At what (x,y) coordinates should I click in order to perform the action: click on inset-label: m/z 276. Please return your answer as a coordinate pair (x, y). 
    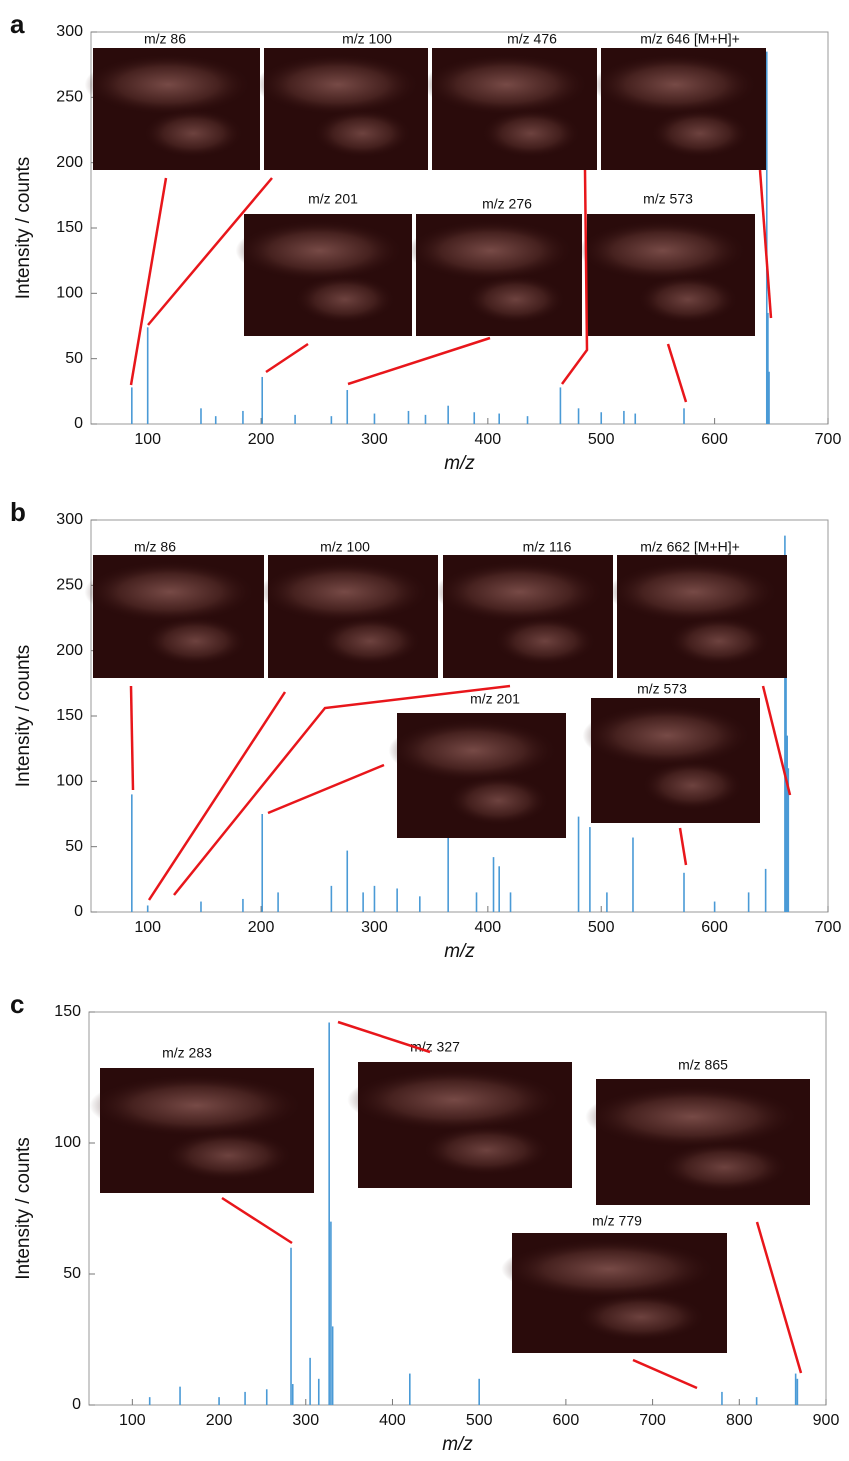
    Looking at the image, I should click on (507, 204).